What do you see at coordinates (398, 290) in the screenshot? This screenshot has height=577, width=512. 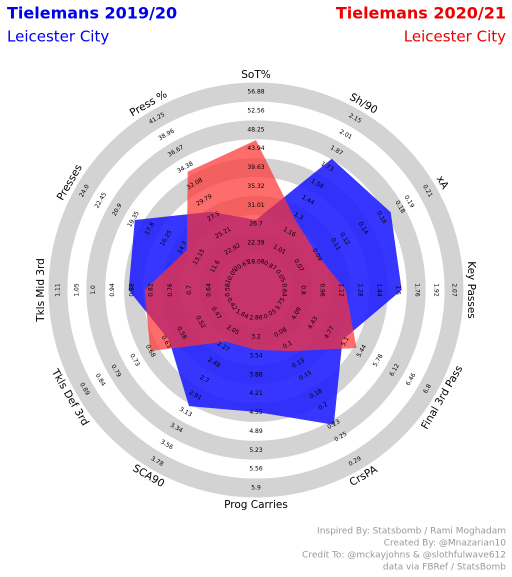 I see `tick-label: 1.6` at bounding box center [398, 290].